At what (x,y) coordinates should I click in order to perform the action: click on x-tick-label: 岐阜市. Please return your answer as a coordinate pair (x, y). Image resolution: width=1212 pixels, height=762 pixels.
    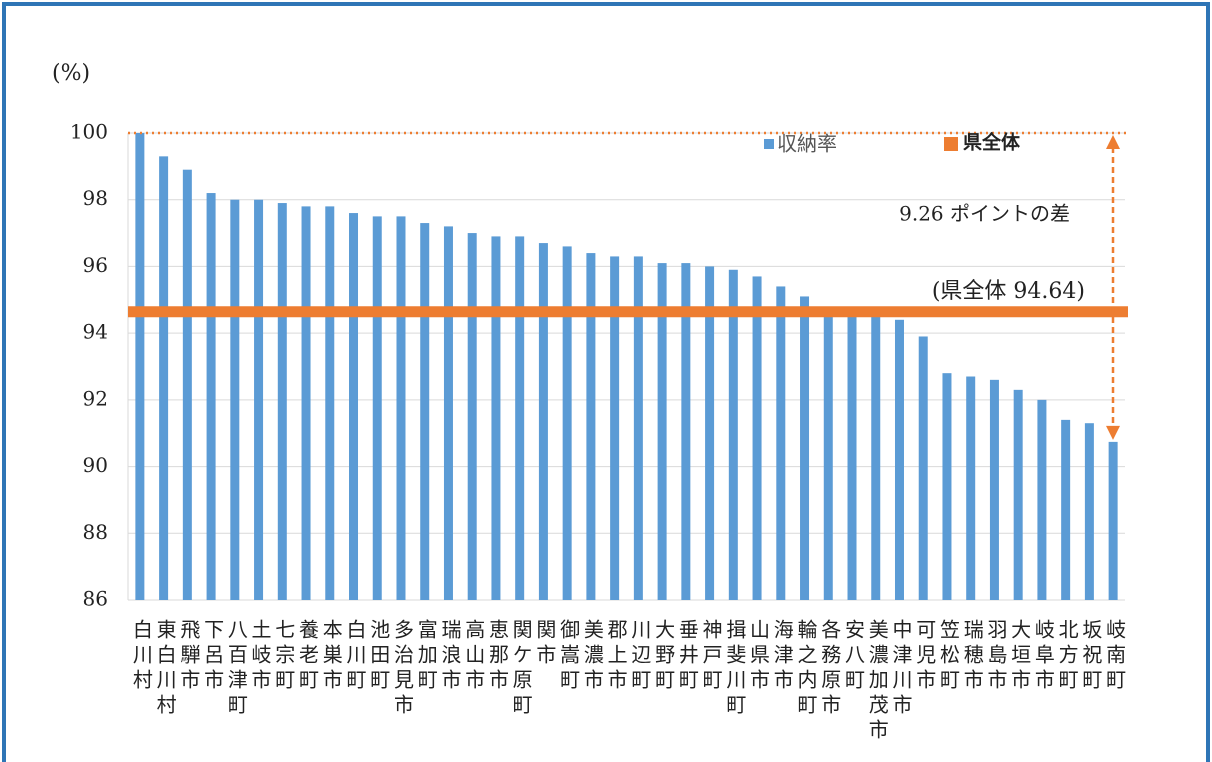
    Looking at the image, I should click on (1043, 656).